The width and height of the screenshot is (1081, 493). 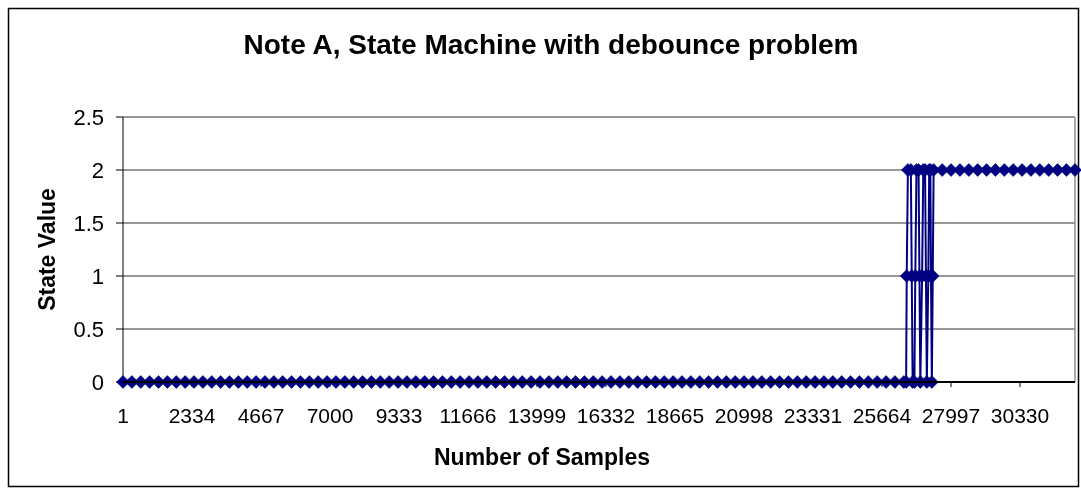 What do you see at coordinates (399, 415) in the screenshot?
I see `x-tick-label: 9333` at bounding box center [399, 415].